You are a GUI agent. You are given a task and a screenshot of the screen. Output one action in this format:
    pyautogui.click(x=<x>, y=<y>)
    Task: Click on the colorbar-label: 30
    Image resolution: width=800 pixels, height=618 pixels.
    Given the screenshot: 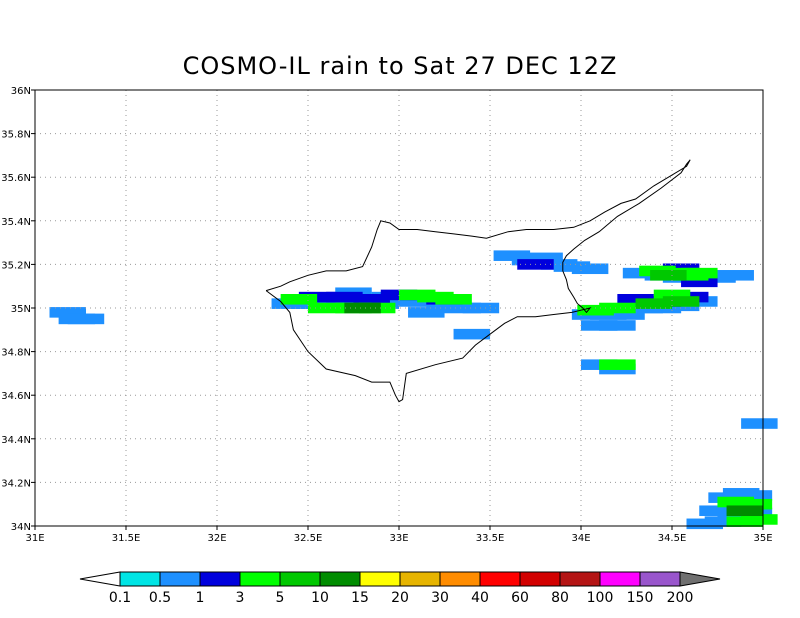 What is the action you would take?
    pyautogui.click(x=440, y=598)
    